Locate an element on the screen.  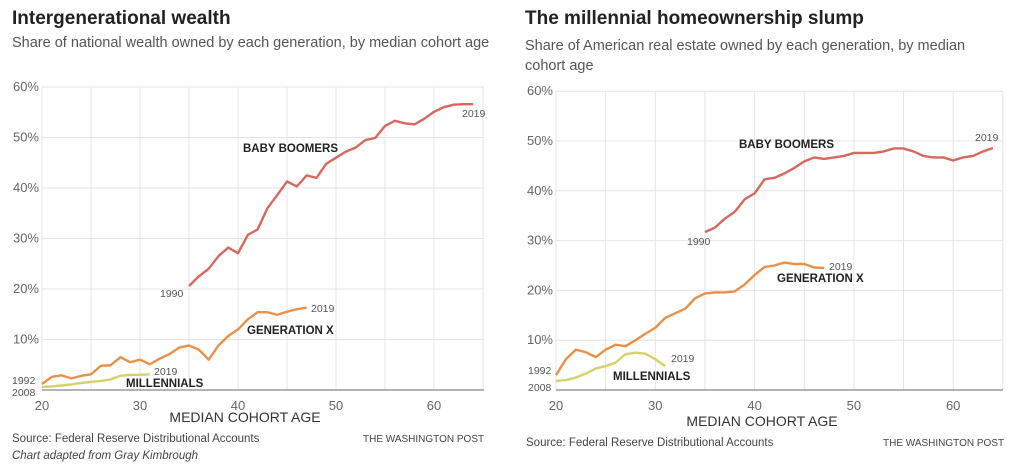
chart-title: The millennial homeownership slump is located at coordinates (694, 18).